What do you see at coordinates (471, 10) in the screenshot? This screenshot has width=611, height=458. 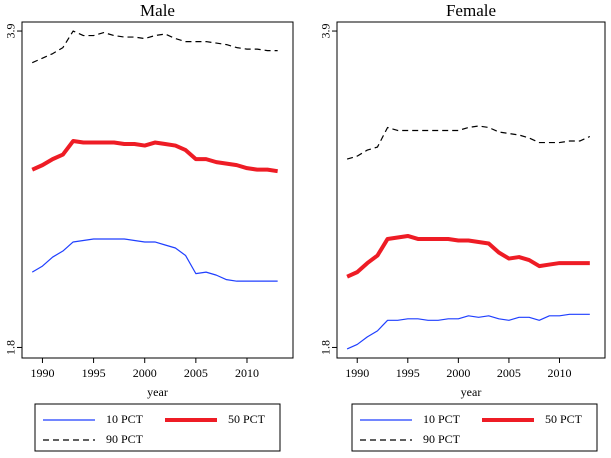 I see `chart-title: Female` at bounding box center [471, 10].